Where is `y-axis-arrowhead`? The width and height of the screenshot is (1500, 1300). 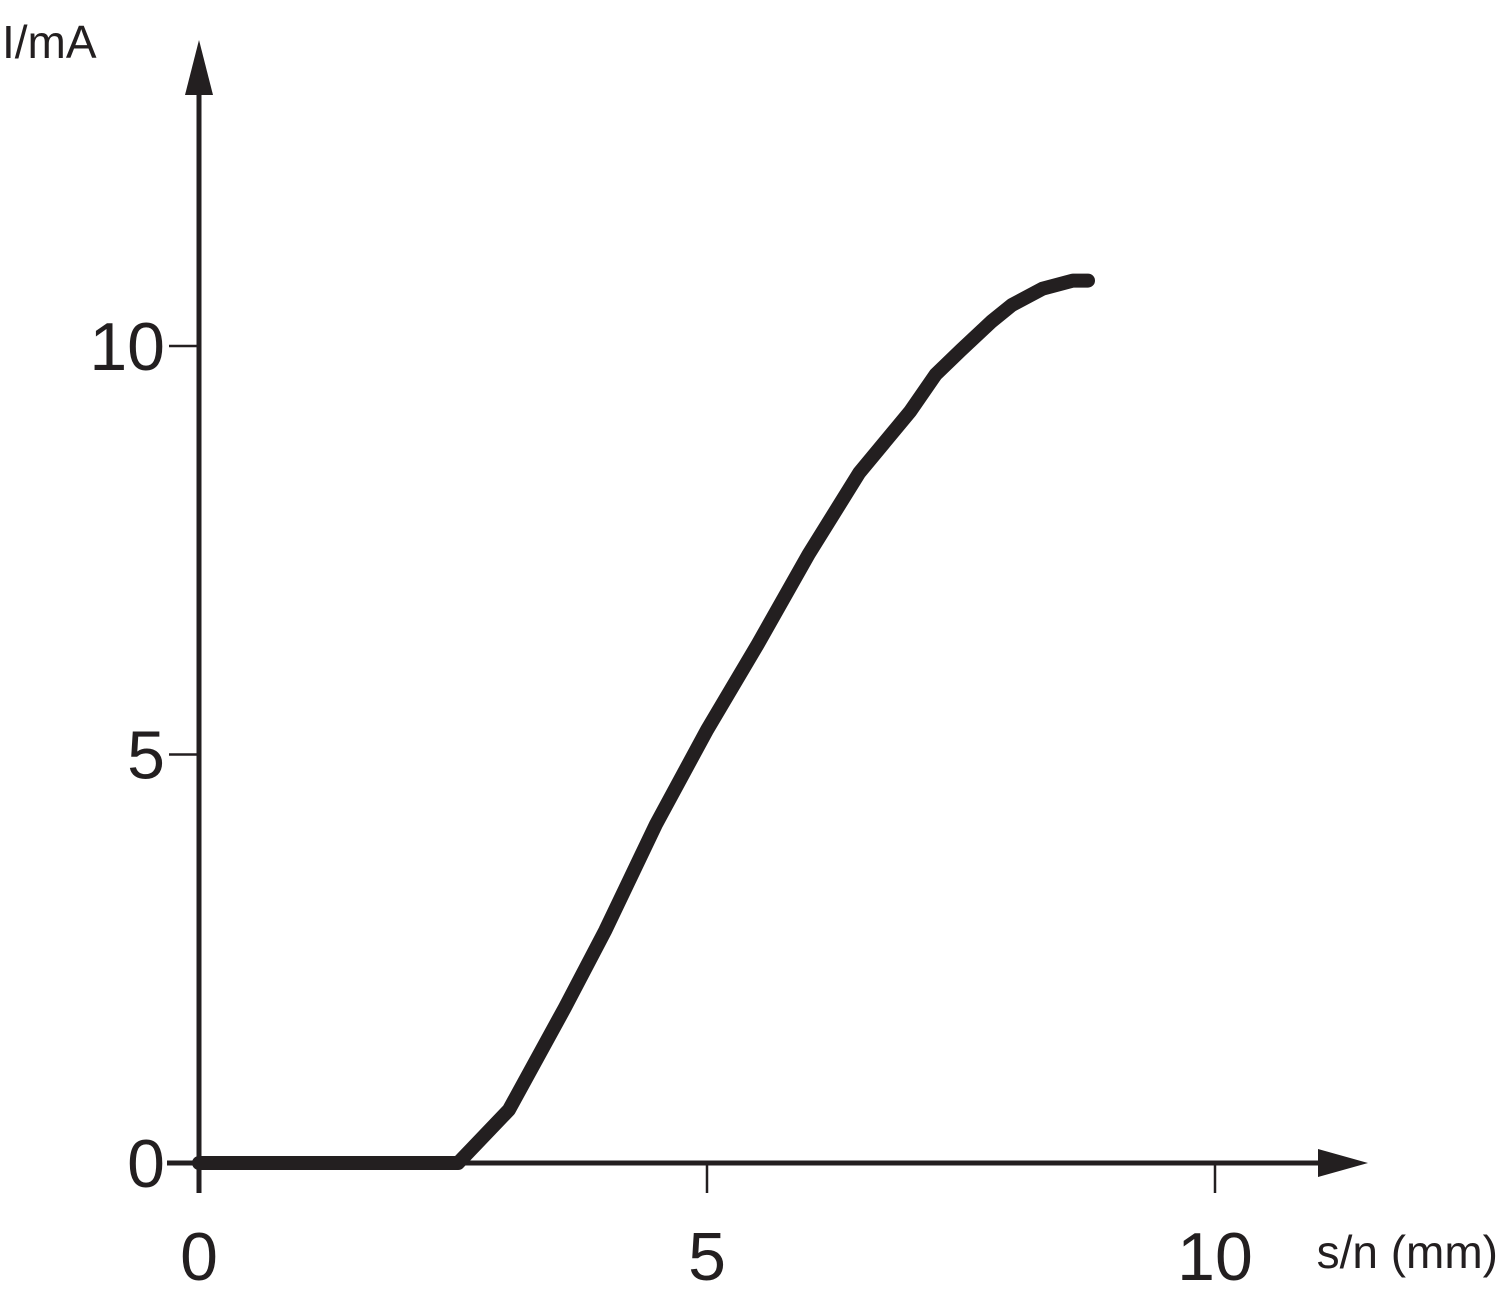 y-axis-arrowhead is located at coordinates (199, 67).